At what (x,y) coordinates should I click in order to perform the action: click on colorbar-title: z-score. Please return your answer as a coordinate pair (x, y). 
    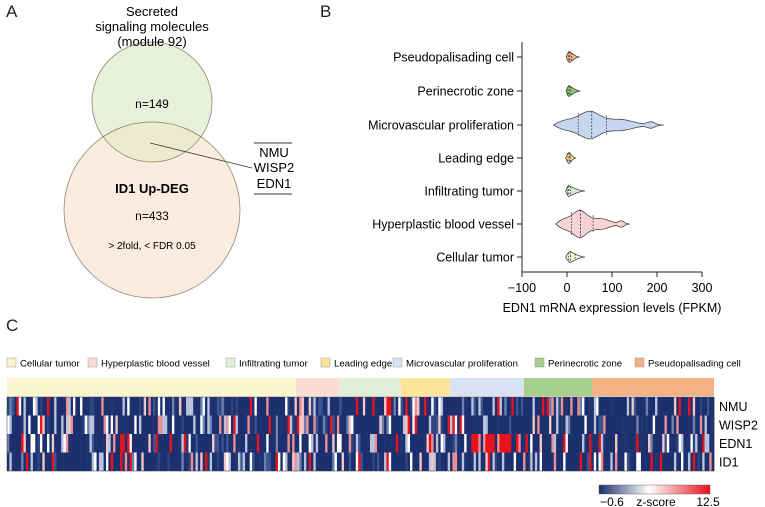
    Looking at the image, I should click on (656, 501).